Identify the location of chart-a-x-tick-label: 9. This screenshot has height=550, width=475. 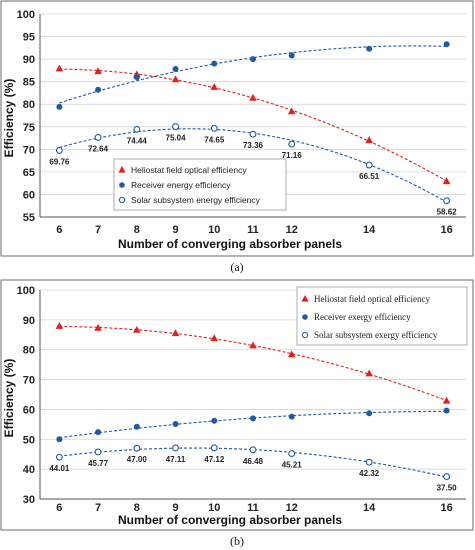
(175, 230).